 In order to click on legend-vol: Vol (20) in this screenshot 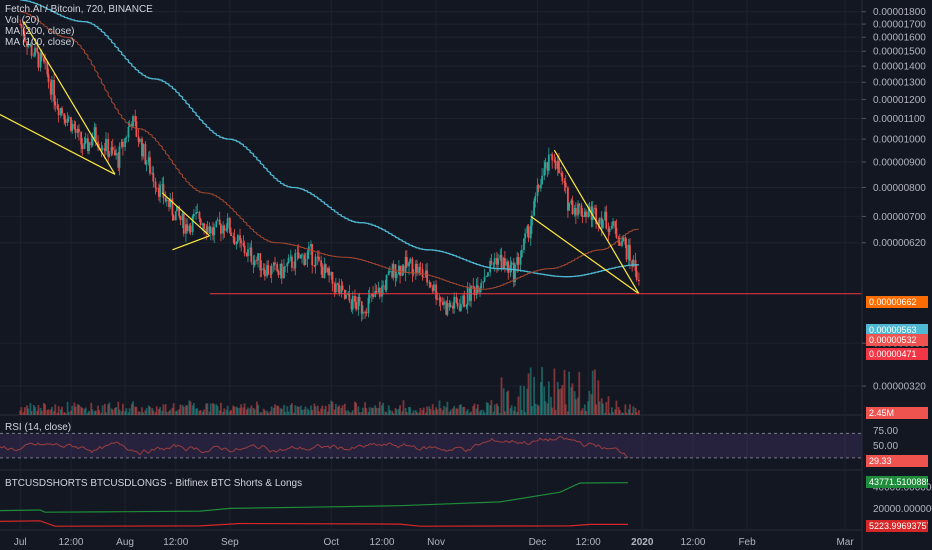, I will do `click(22, 20)`.